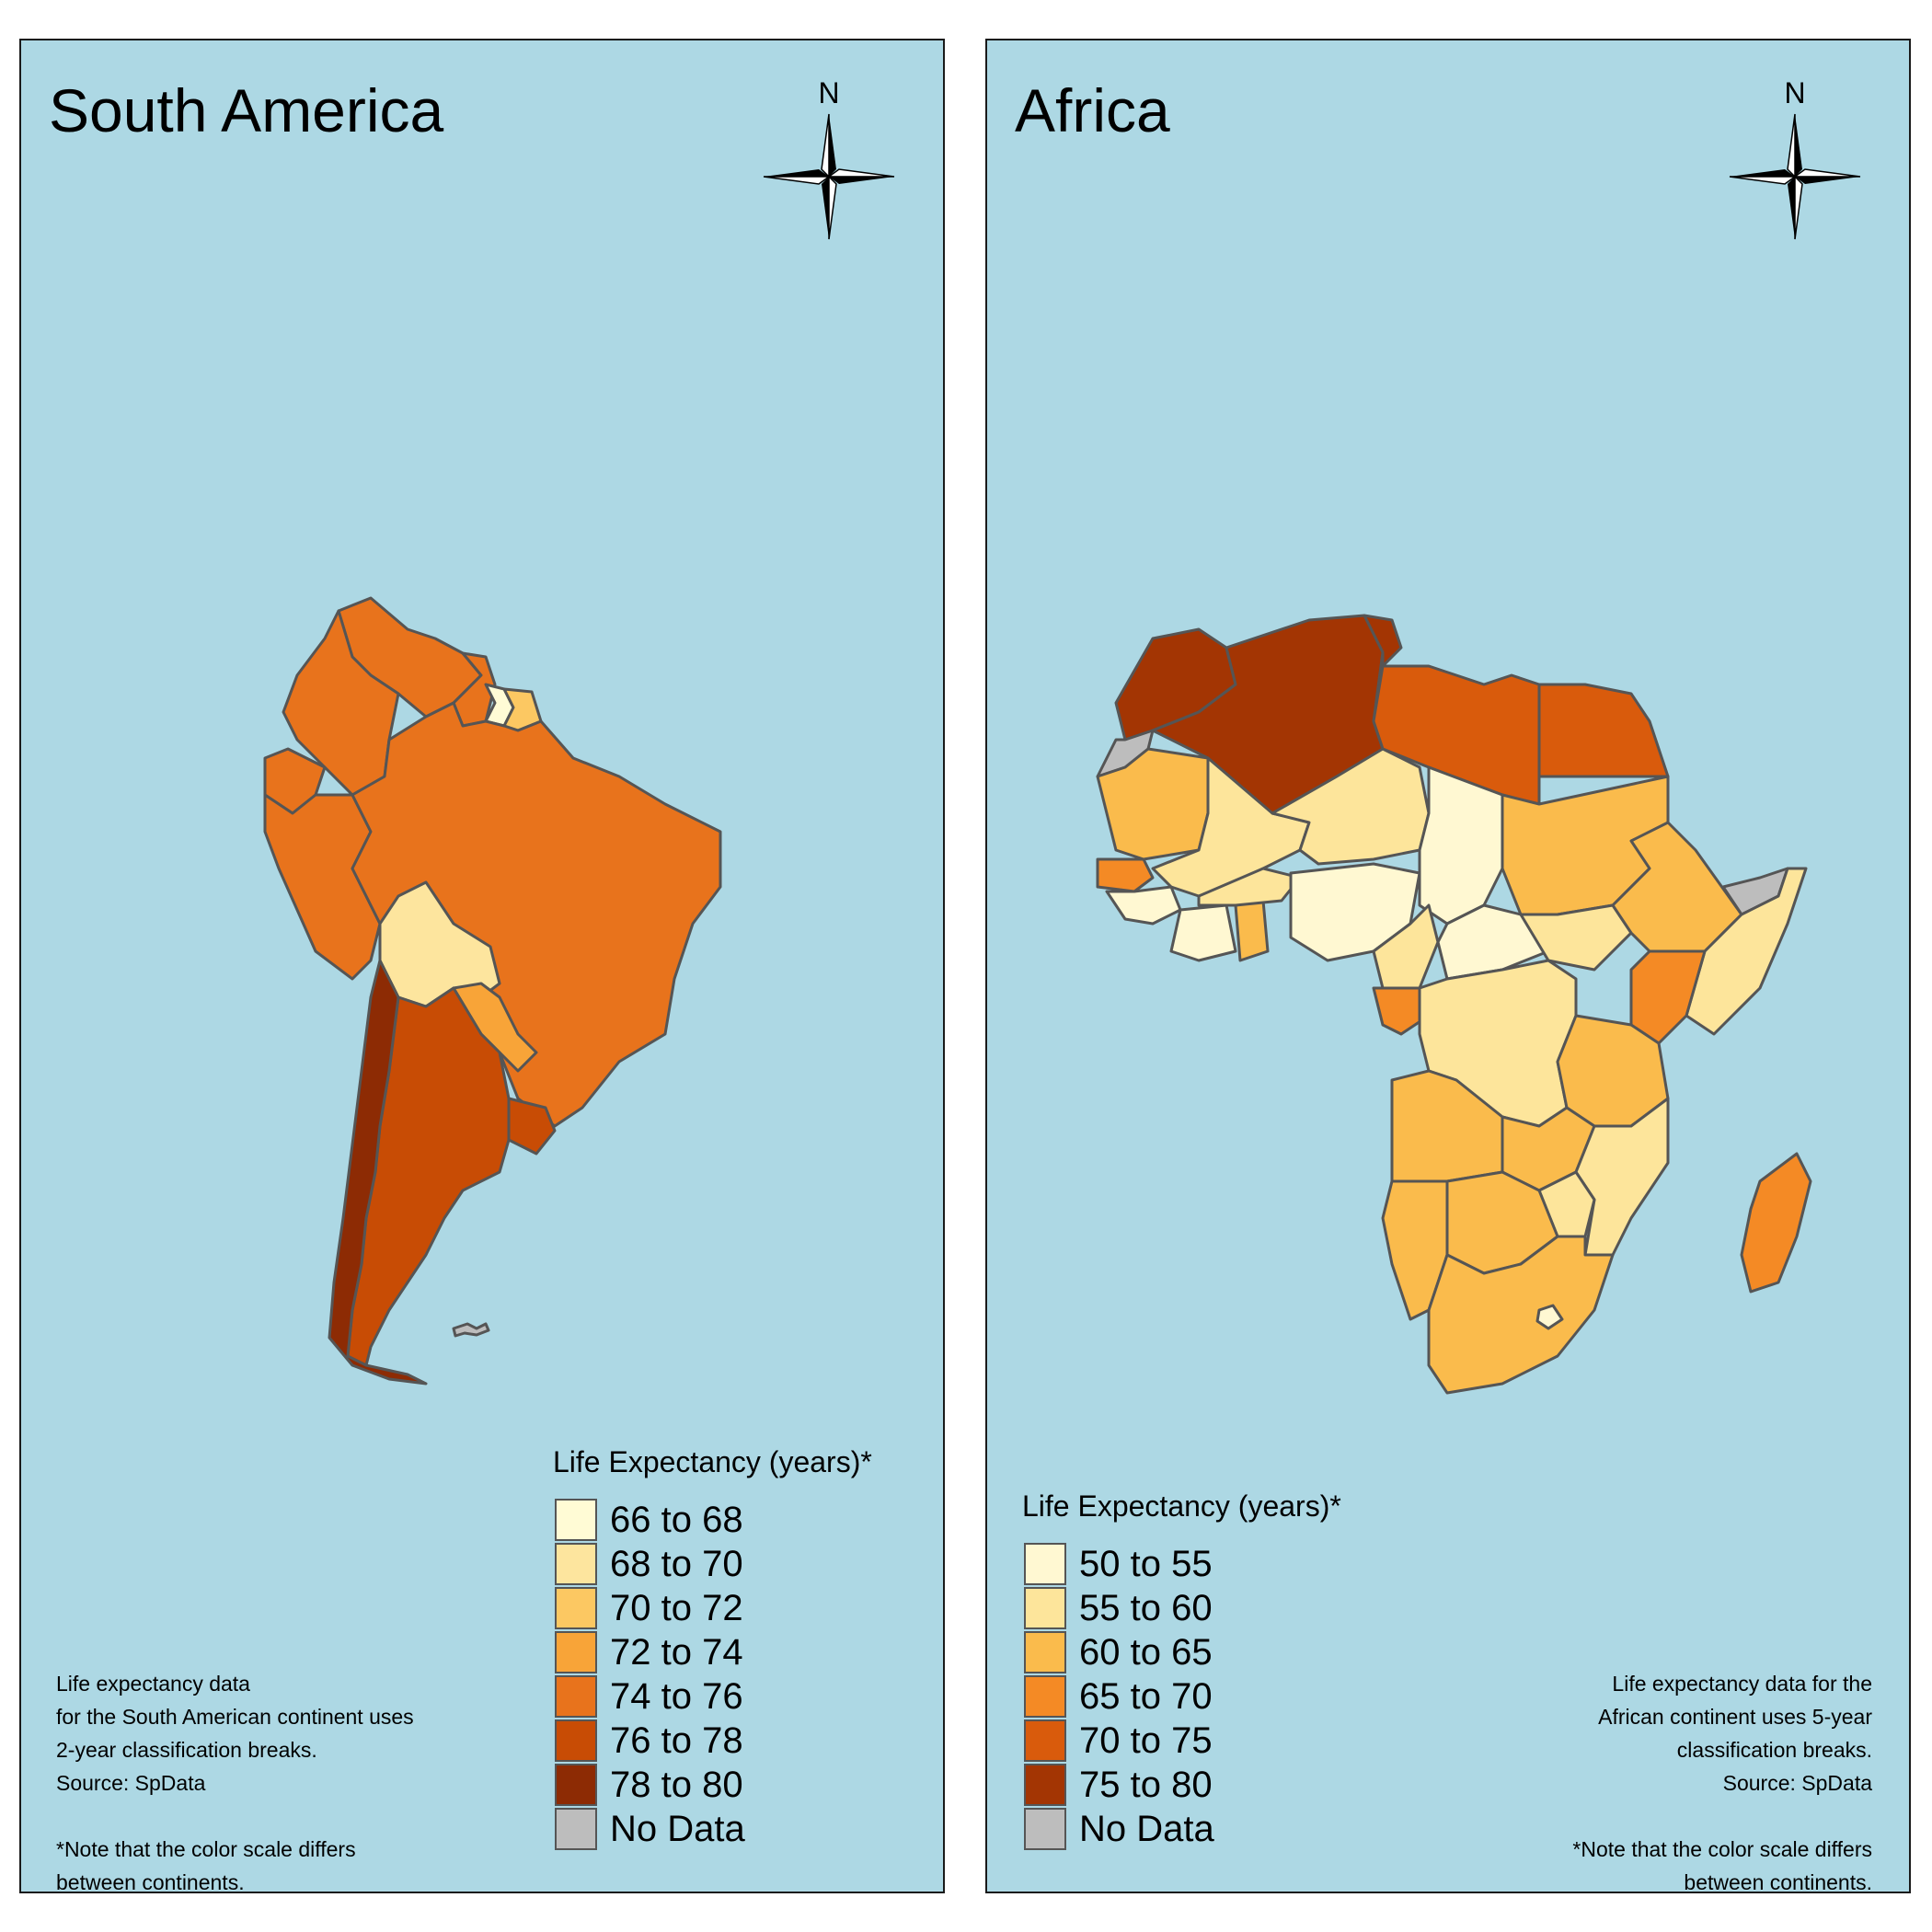 The height and width of the screenshot is (1932, 1932). I want to click on legend-item: 60 to 65, so click(1181, 1652).